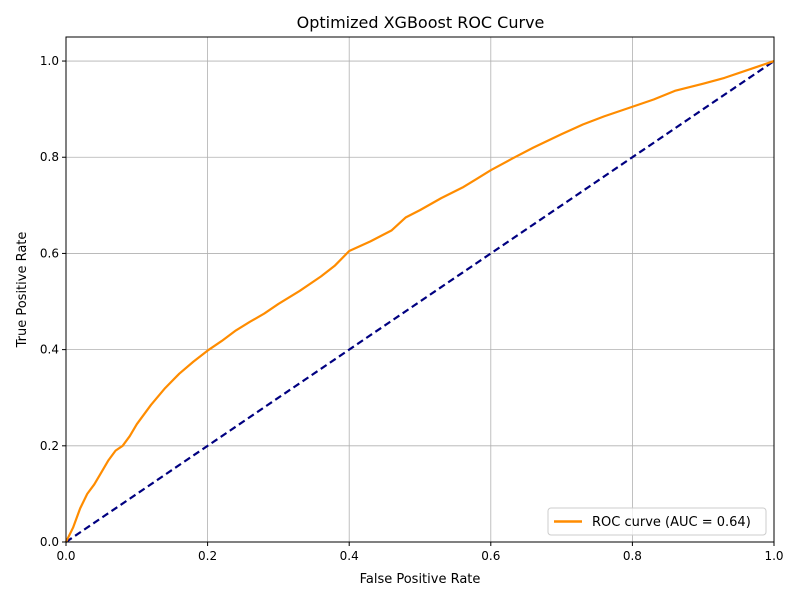 The width and height of the screenshot is (800, 600). Describe the element at coordinates (349, 556) in the screenshot. I see `x-tick-label: 0.4` at that location.